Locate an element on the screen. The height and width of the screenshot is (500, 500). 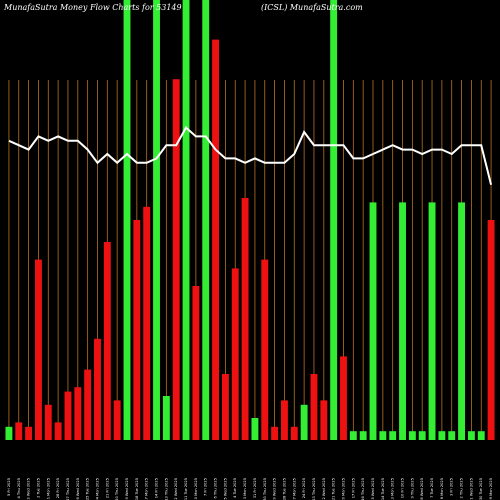
x-tick-label: 15 Wed 2025 is located at coordinates (373, 489).